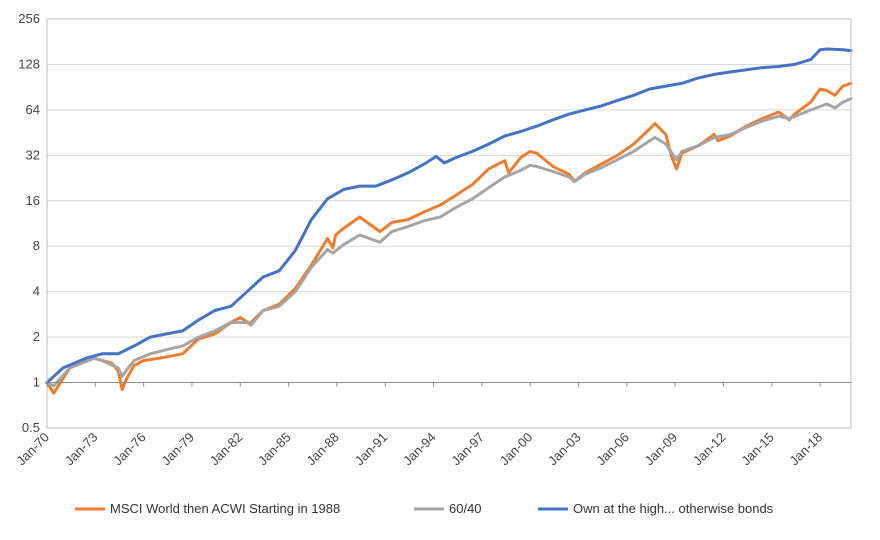  Describe the element at coordinates (33, 200) in the screenshot. I see `y-tick-label: 16` at that location.